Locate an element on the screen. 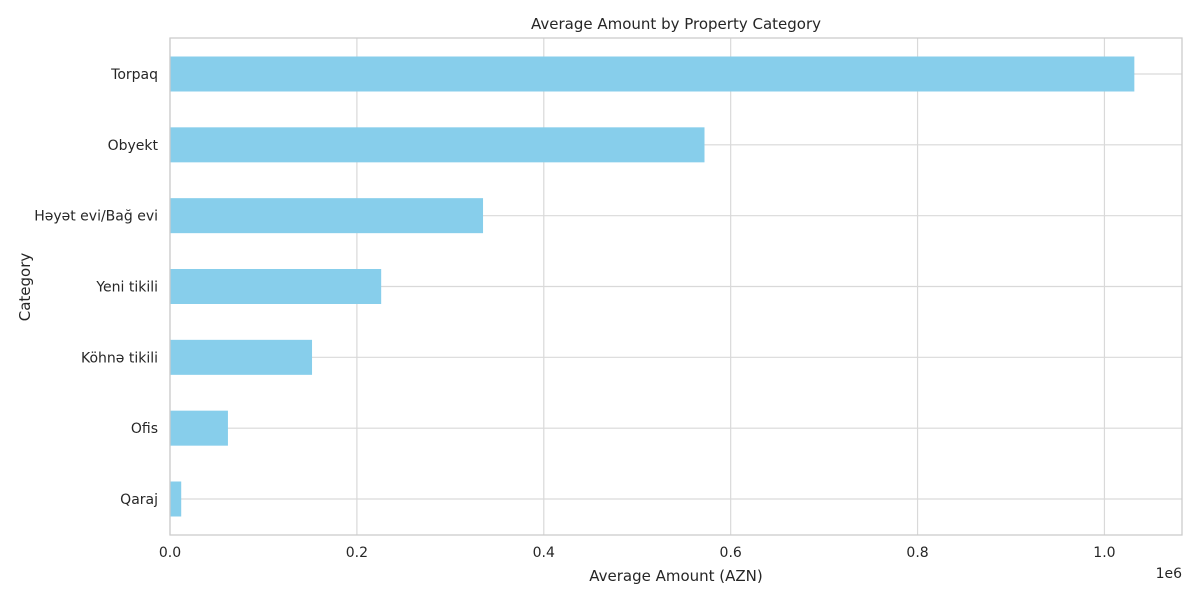 This screenshot has width=1200, height=600. x-tick-label: 0.0 is located at coordinates (170, 553).